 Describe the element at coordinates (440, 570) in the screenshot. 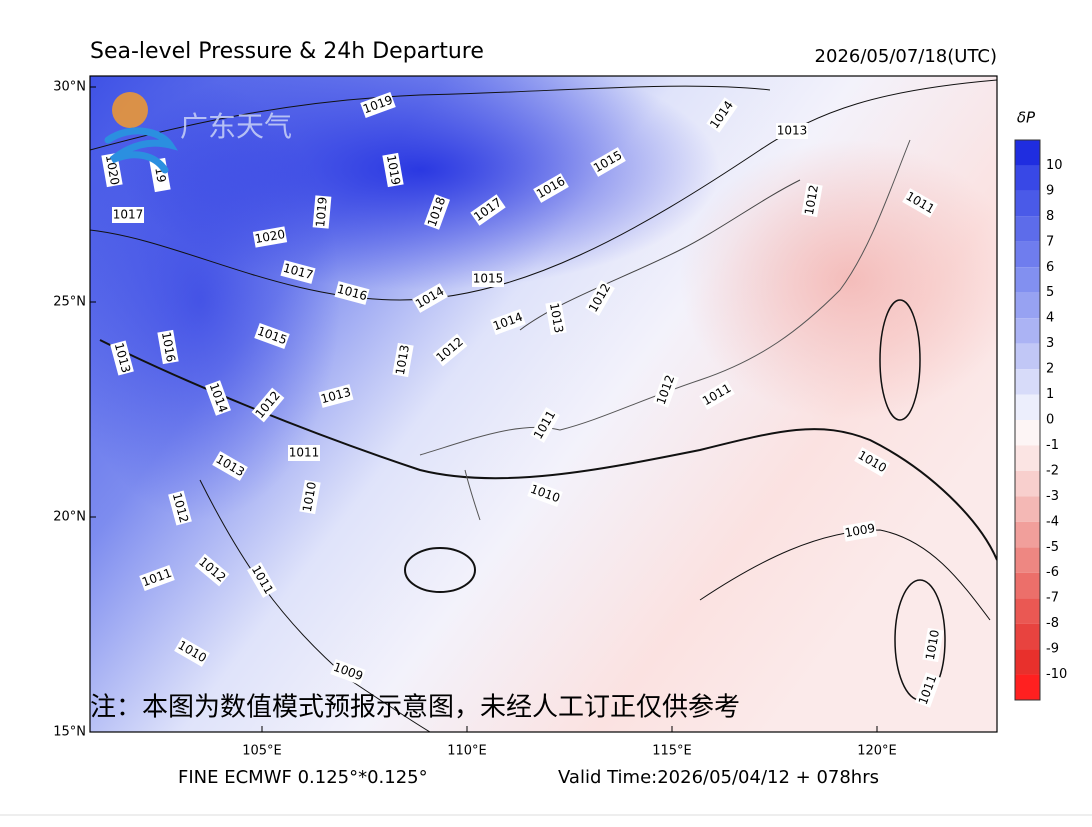

I see `hainan` at that location.